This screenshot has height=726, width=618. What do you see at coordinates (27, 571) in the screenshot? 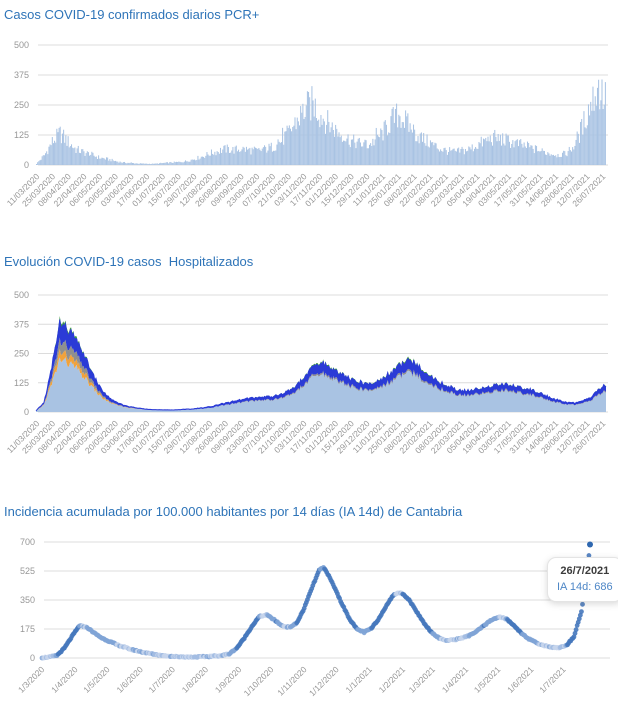
I see `svg-text: 525` at bounding box center [27, 571].